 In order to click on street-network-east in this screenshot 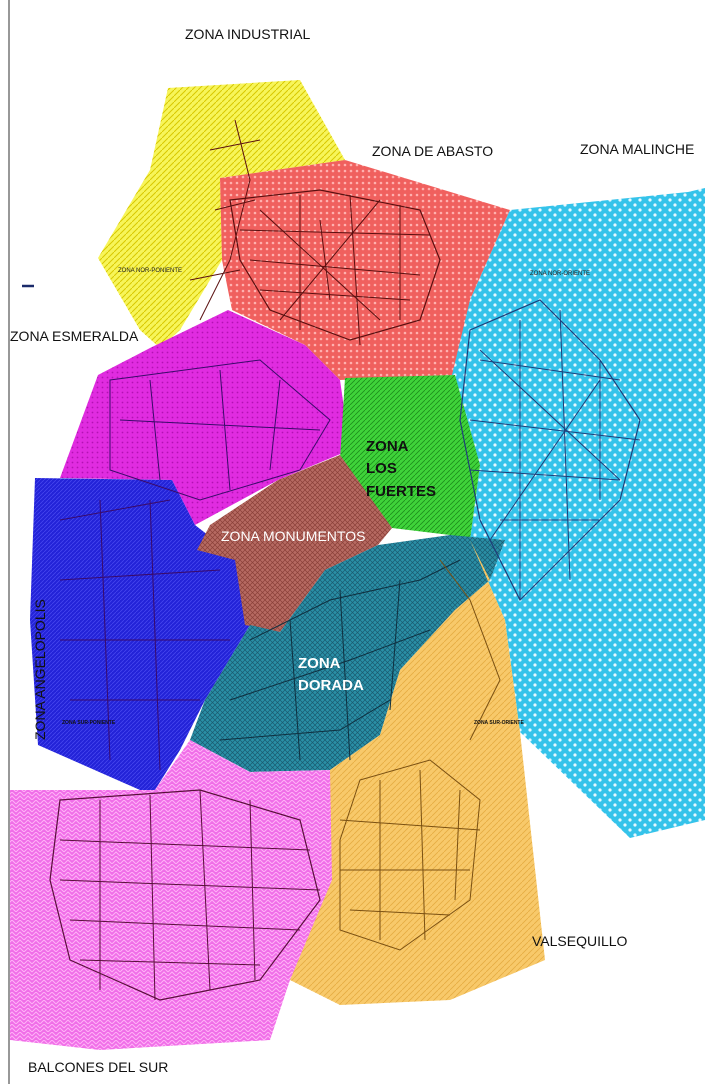, I will do `click(550, 450)`.